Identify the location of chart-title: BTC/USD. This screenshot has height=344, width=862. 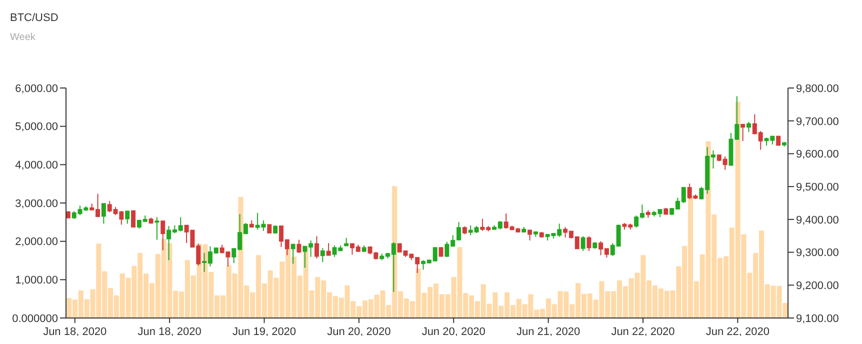
(34, 18).